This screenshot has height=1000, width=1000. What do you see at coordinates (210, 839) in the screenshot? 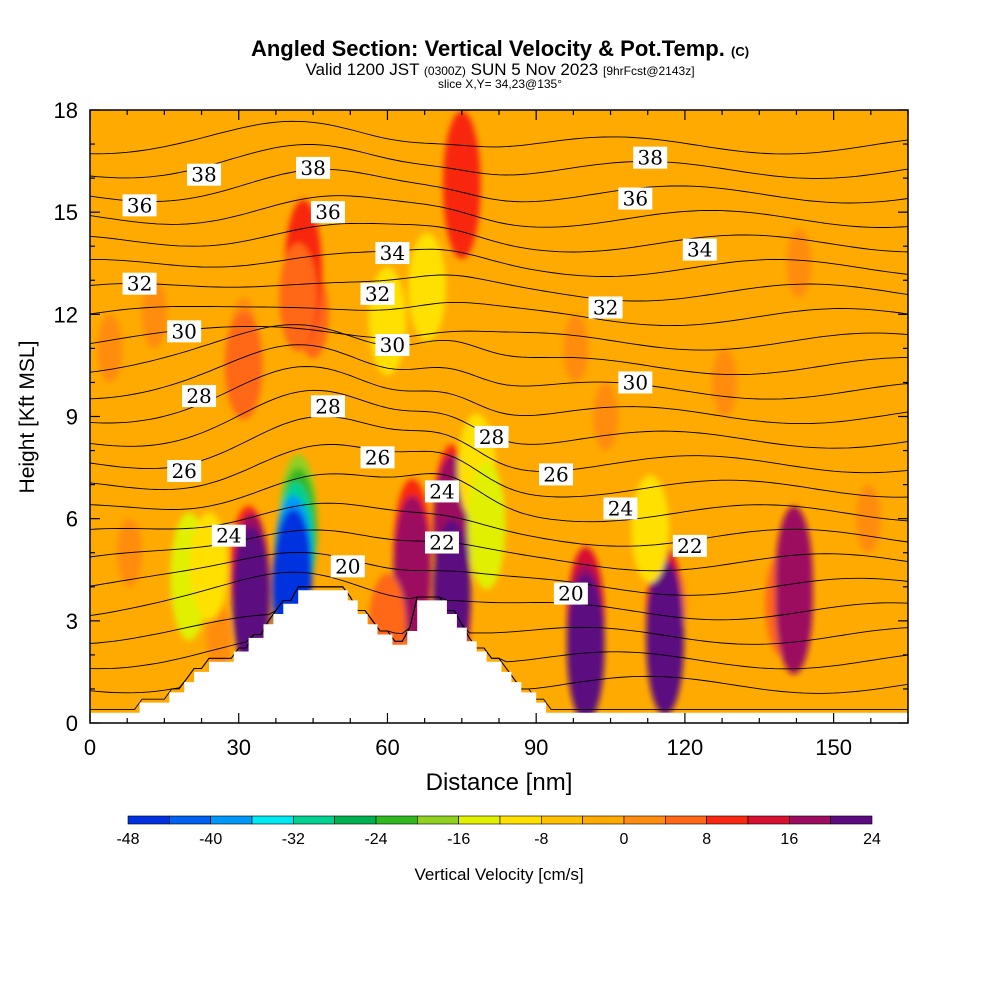
I see `colorbar-tick-label: -40` at bounding box center [210, 839].